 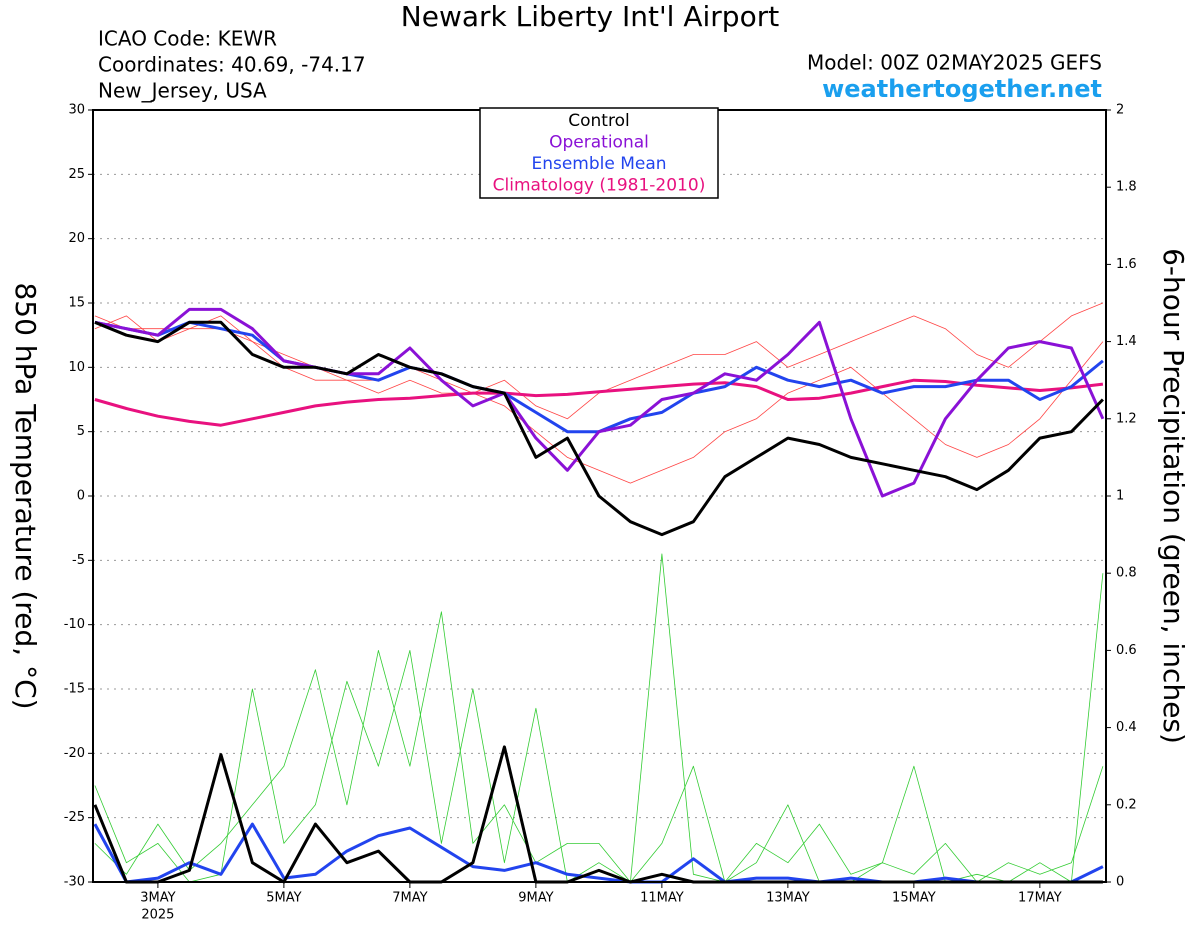 What do you see at coordinates (1040, 898) in the screenshot?
I see `x-tick-label: 17MAY` at bounding box center [1040, 898].